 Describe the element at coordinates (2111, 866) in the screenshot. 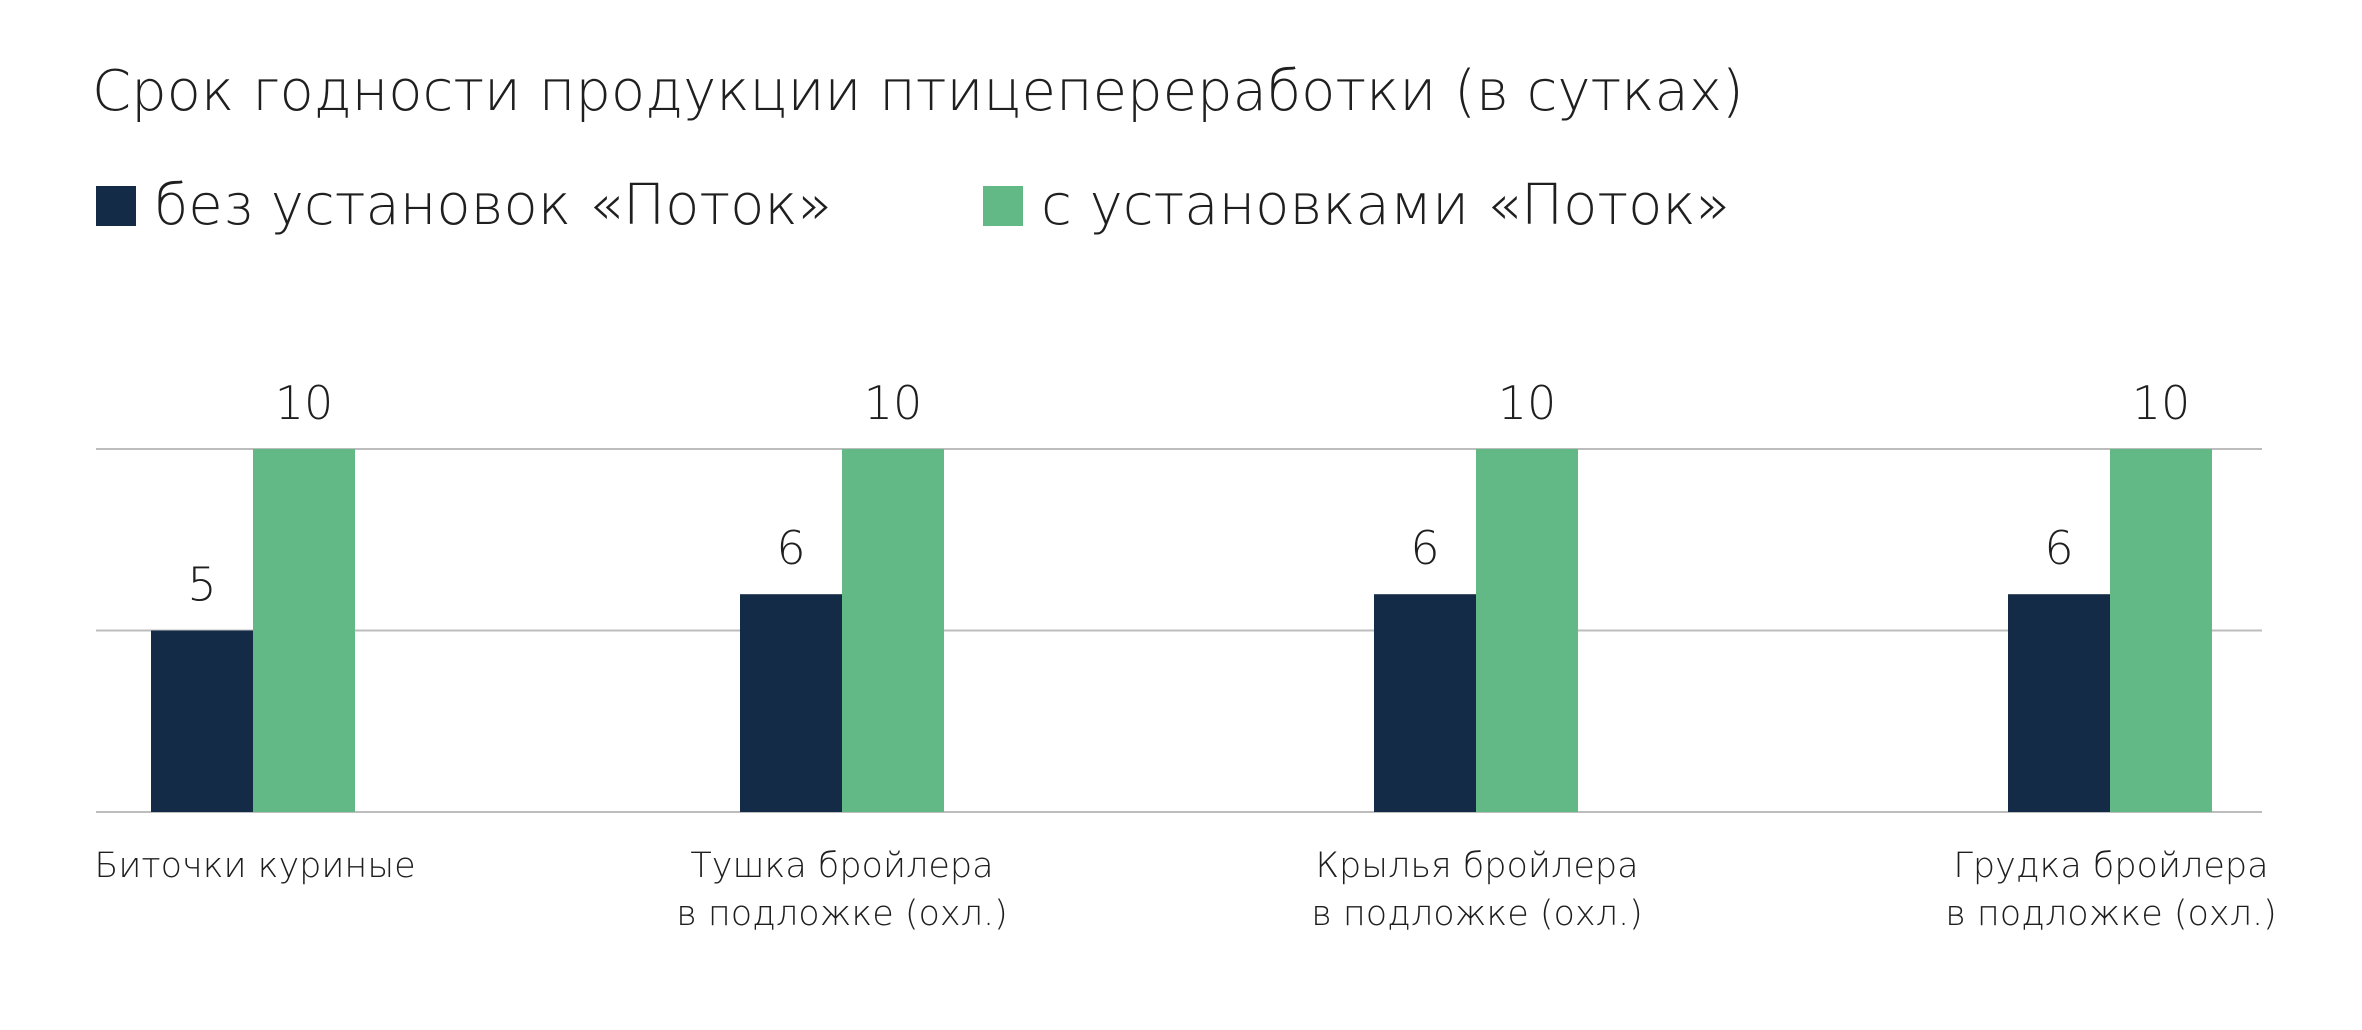

I see `x-tick-label-line: Грудка бройлера` at that location.